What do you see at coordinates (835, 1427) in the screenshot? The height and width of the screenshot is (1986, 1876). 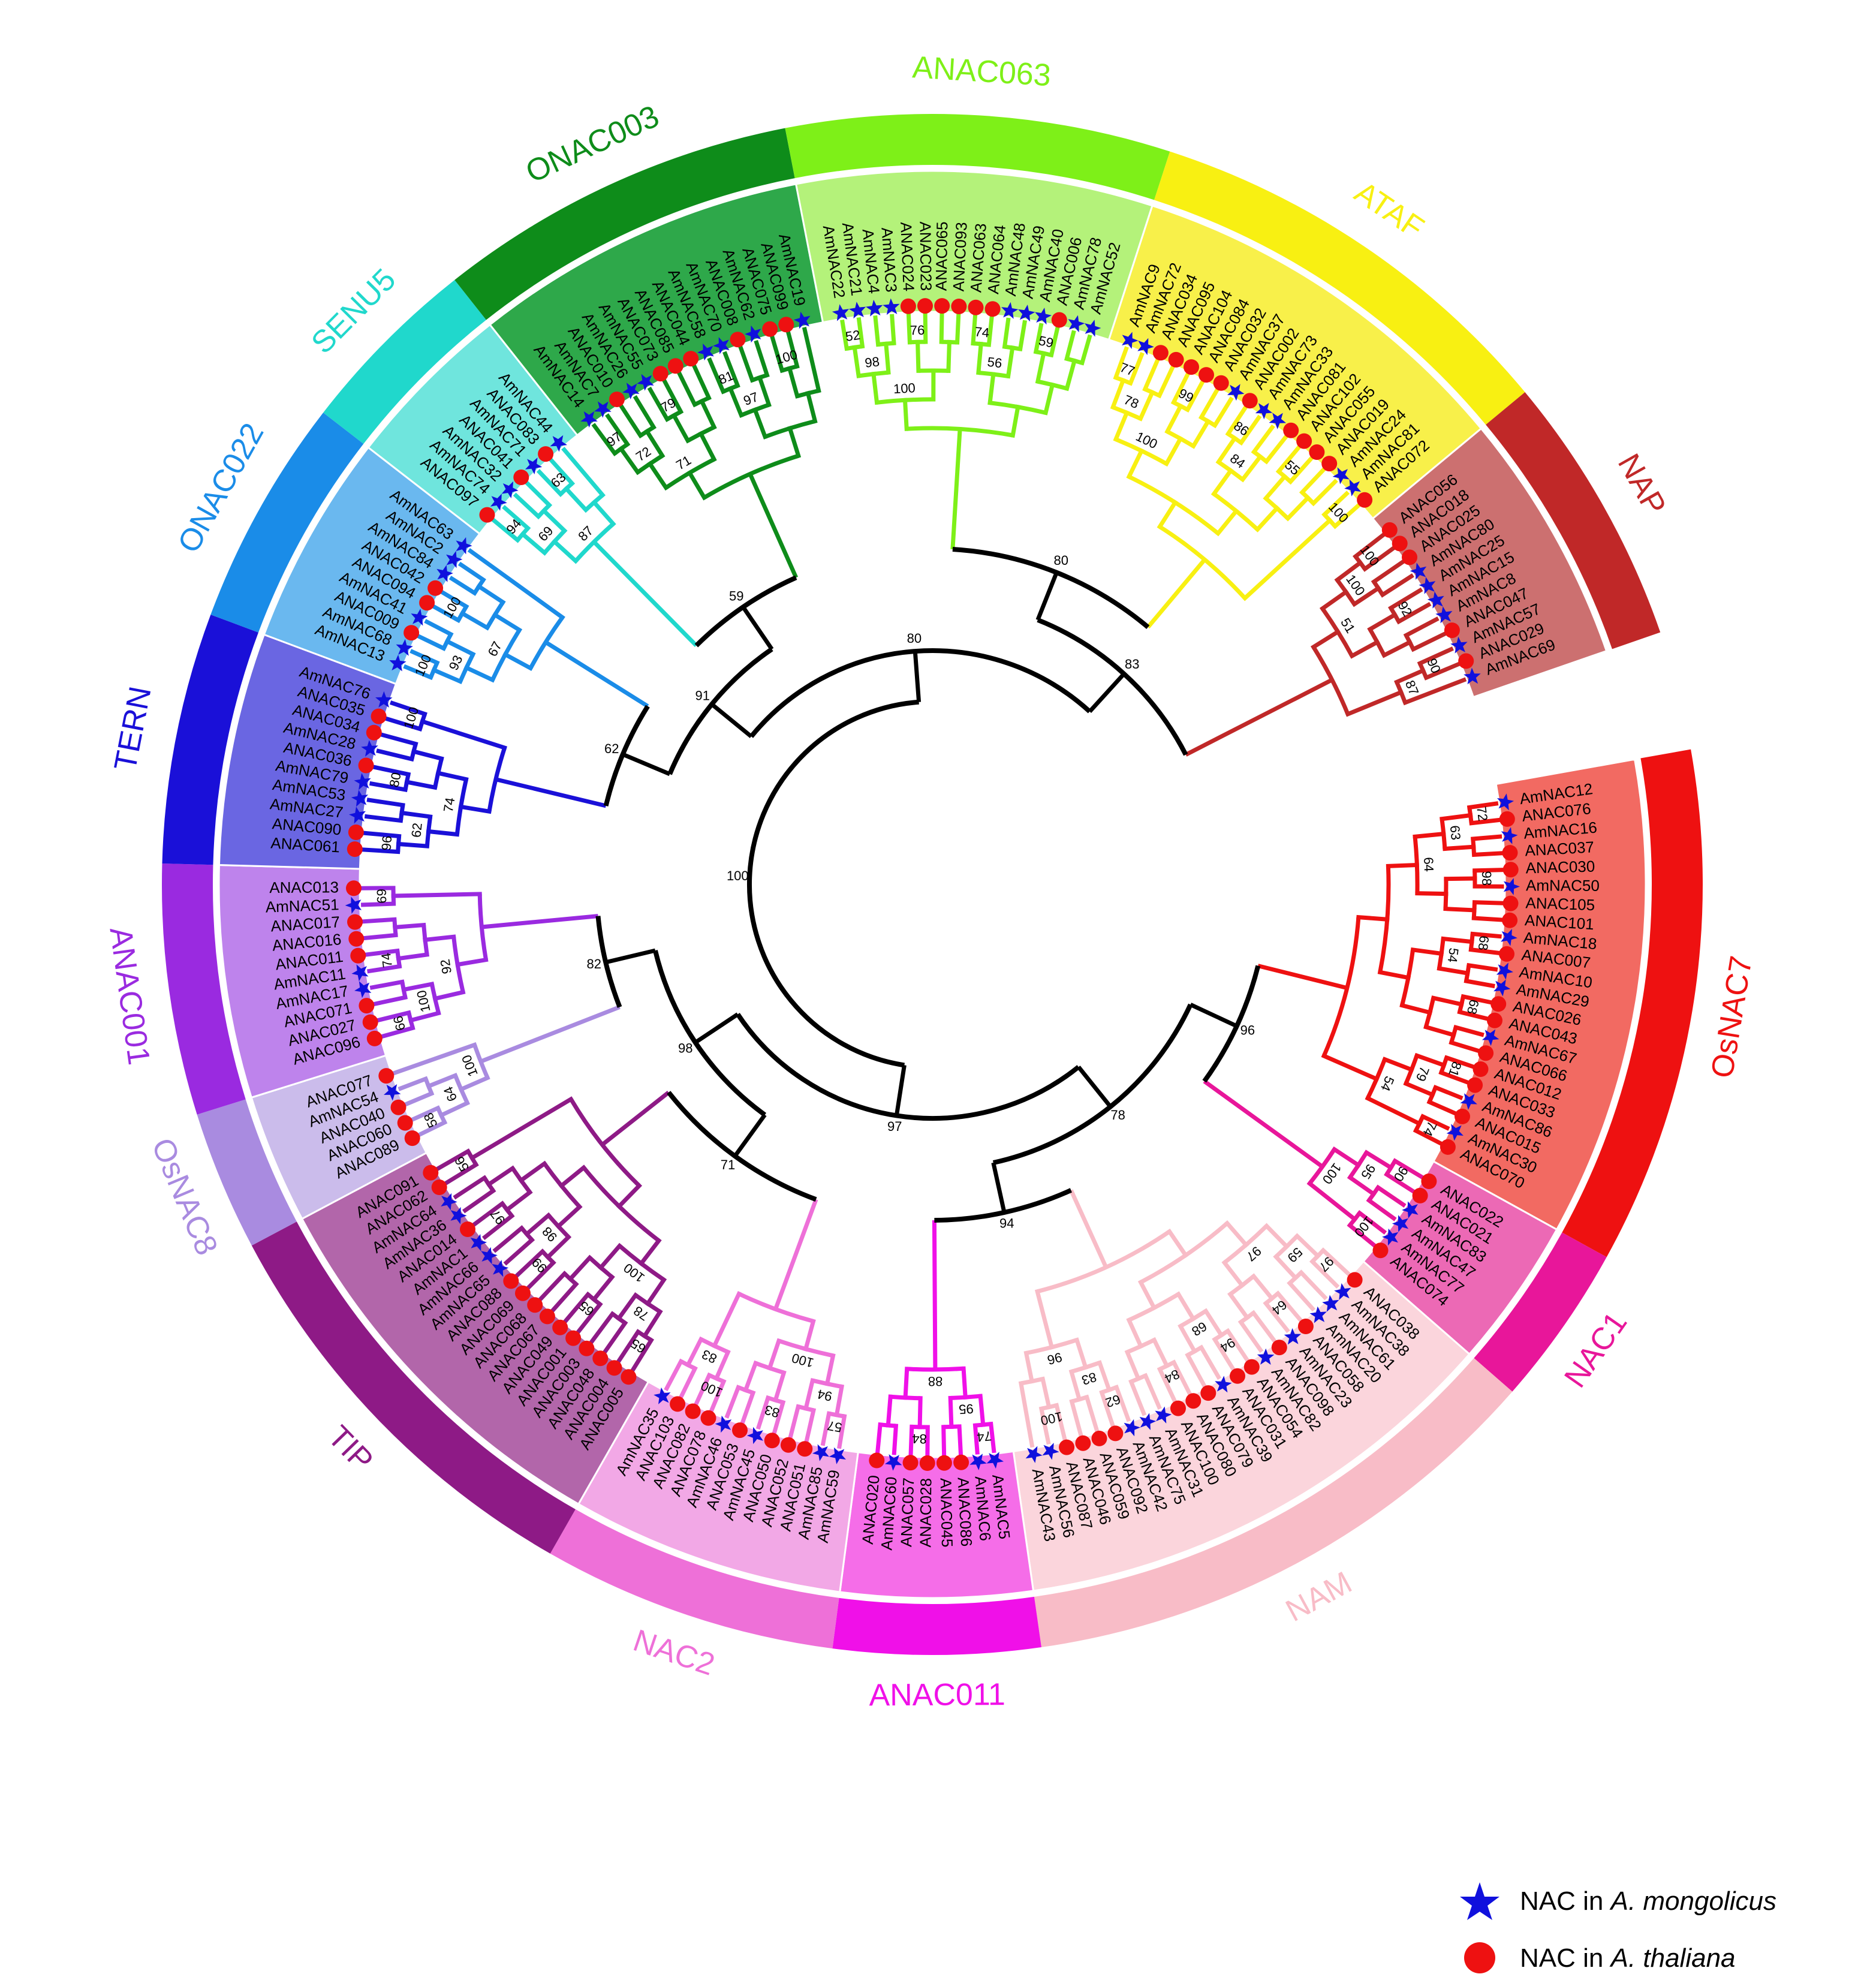 I see `bootstrap-value: 57` at bounding box center [835, 1427].